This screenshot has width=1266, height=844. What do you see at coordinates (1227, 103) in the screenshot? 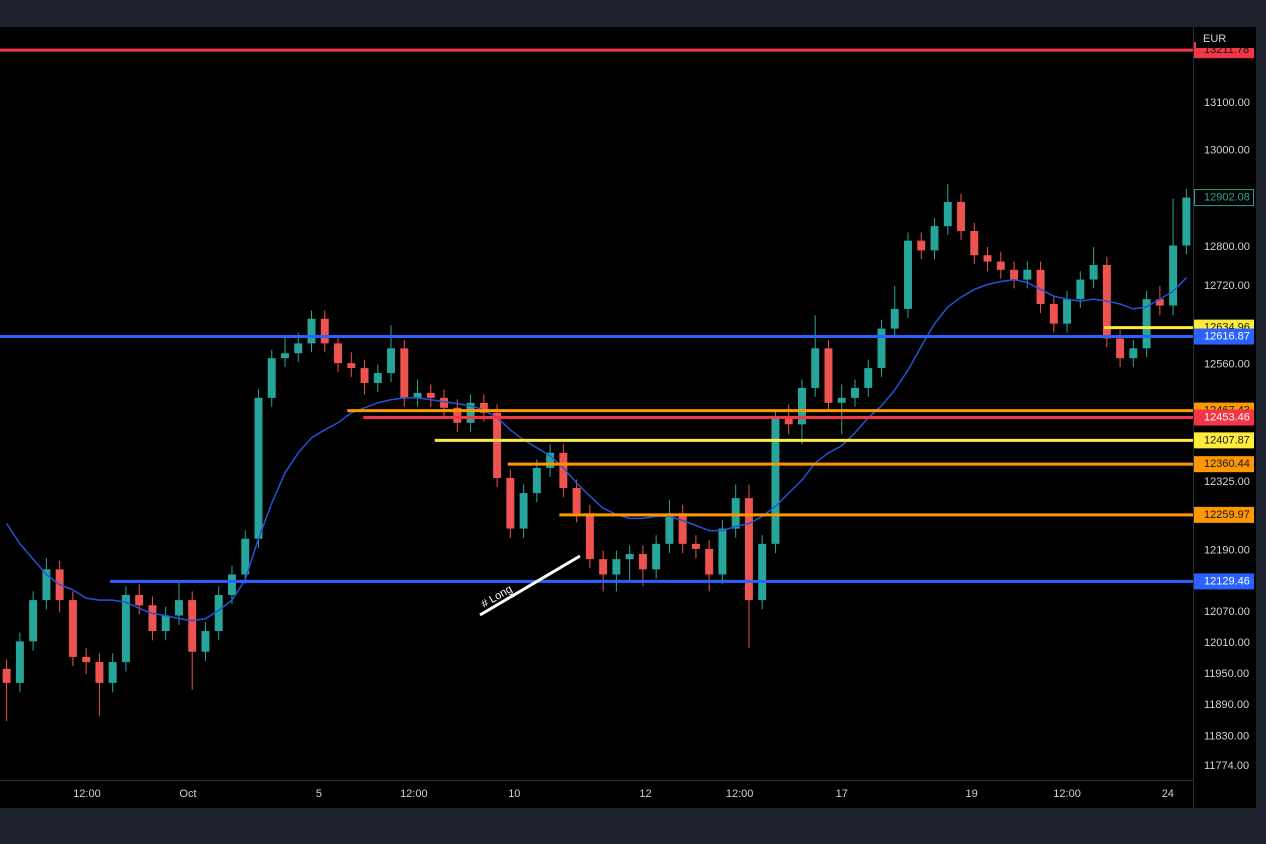
I see `y-tick-label: 13100.00` at bounding box center [1227, 103].